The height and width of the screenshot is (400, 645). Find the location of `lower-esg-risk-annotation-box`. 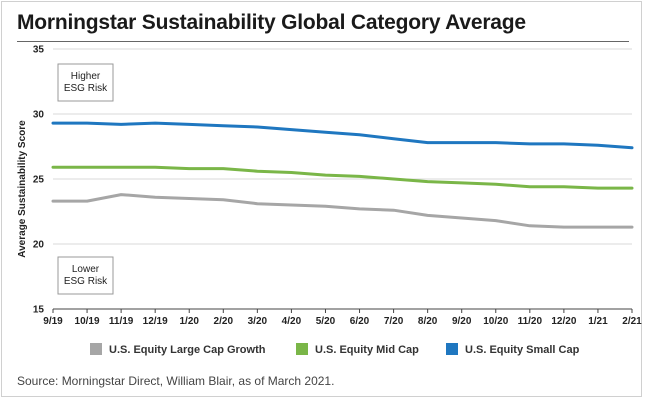

lower-esg-risk-annotation-box is located at coordinates (85, 275).